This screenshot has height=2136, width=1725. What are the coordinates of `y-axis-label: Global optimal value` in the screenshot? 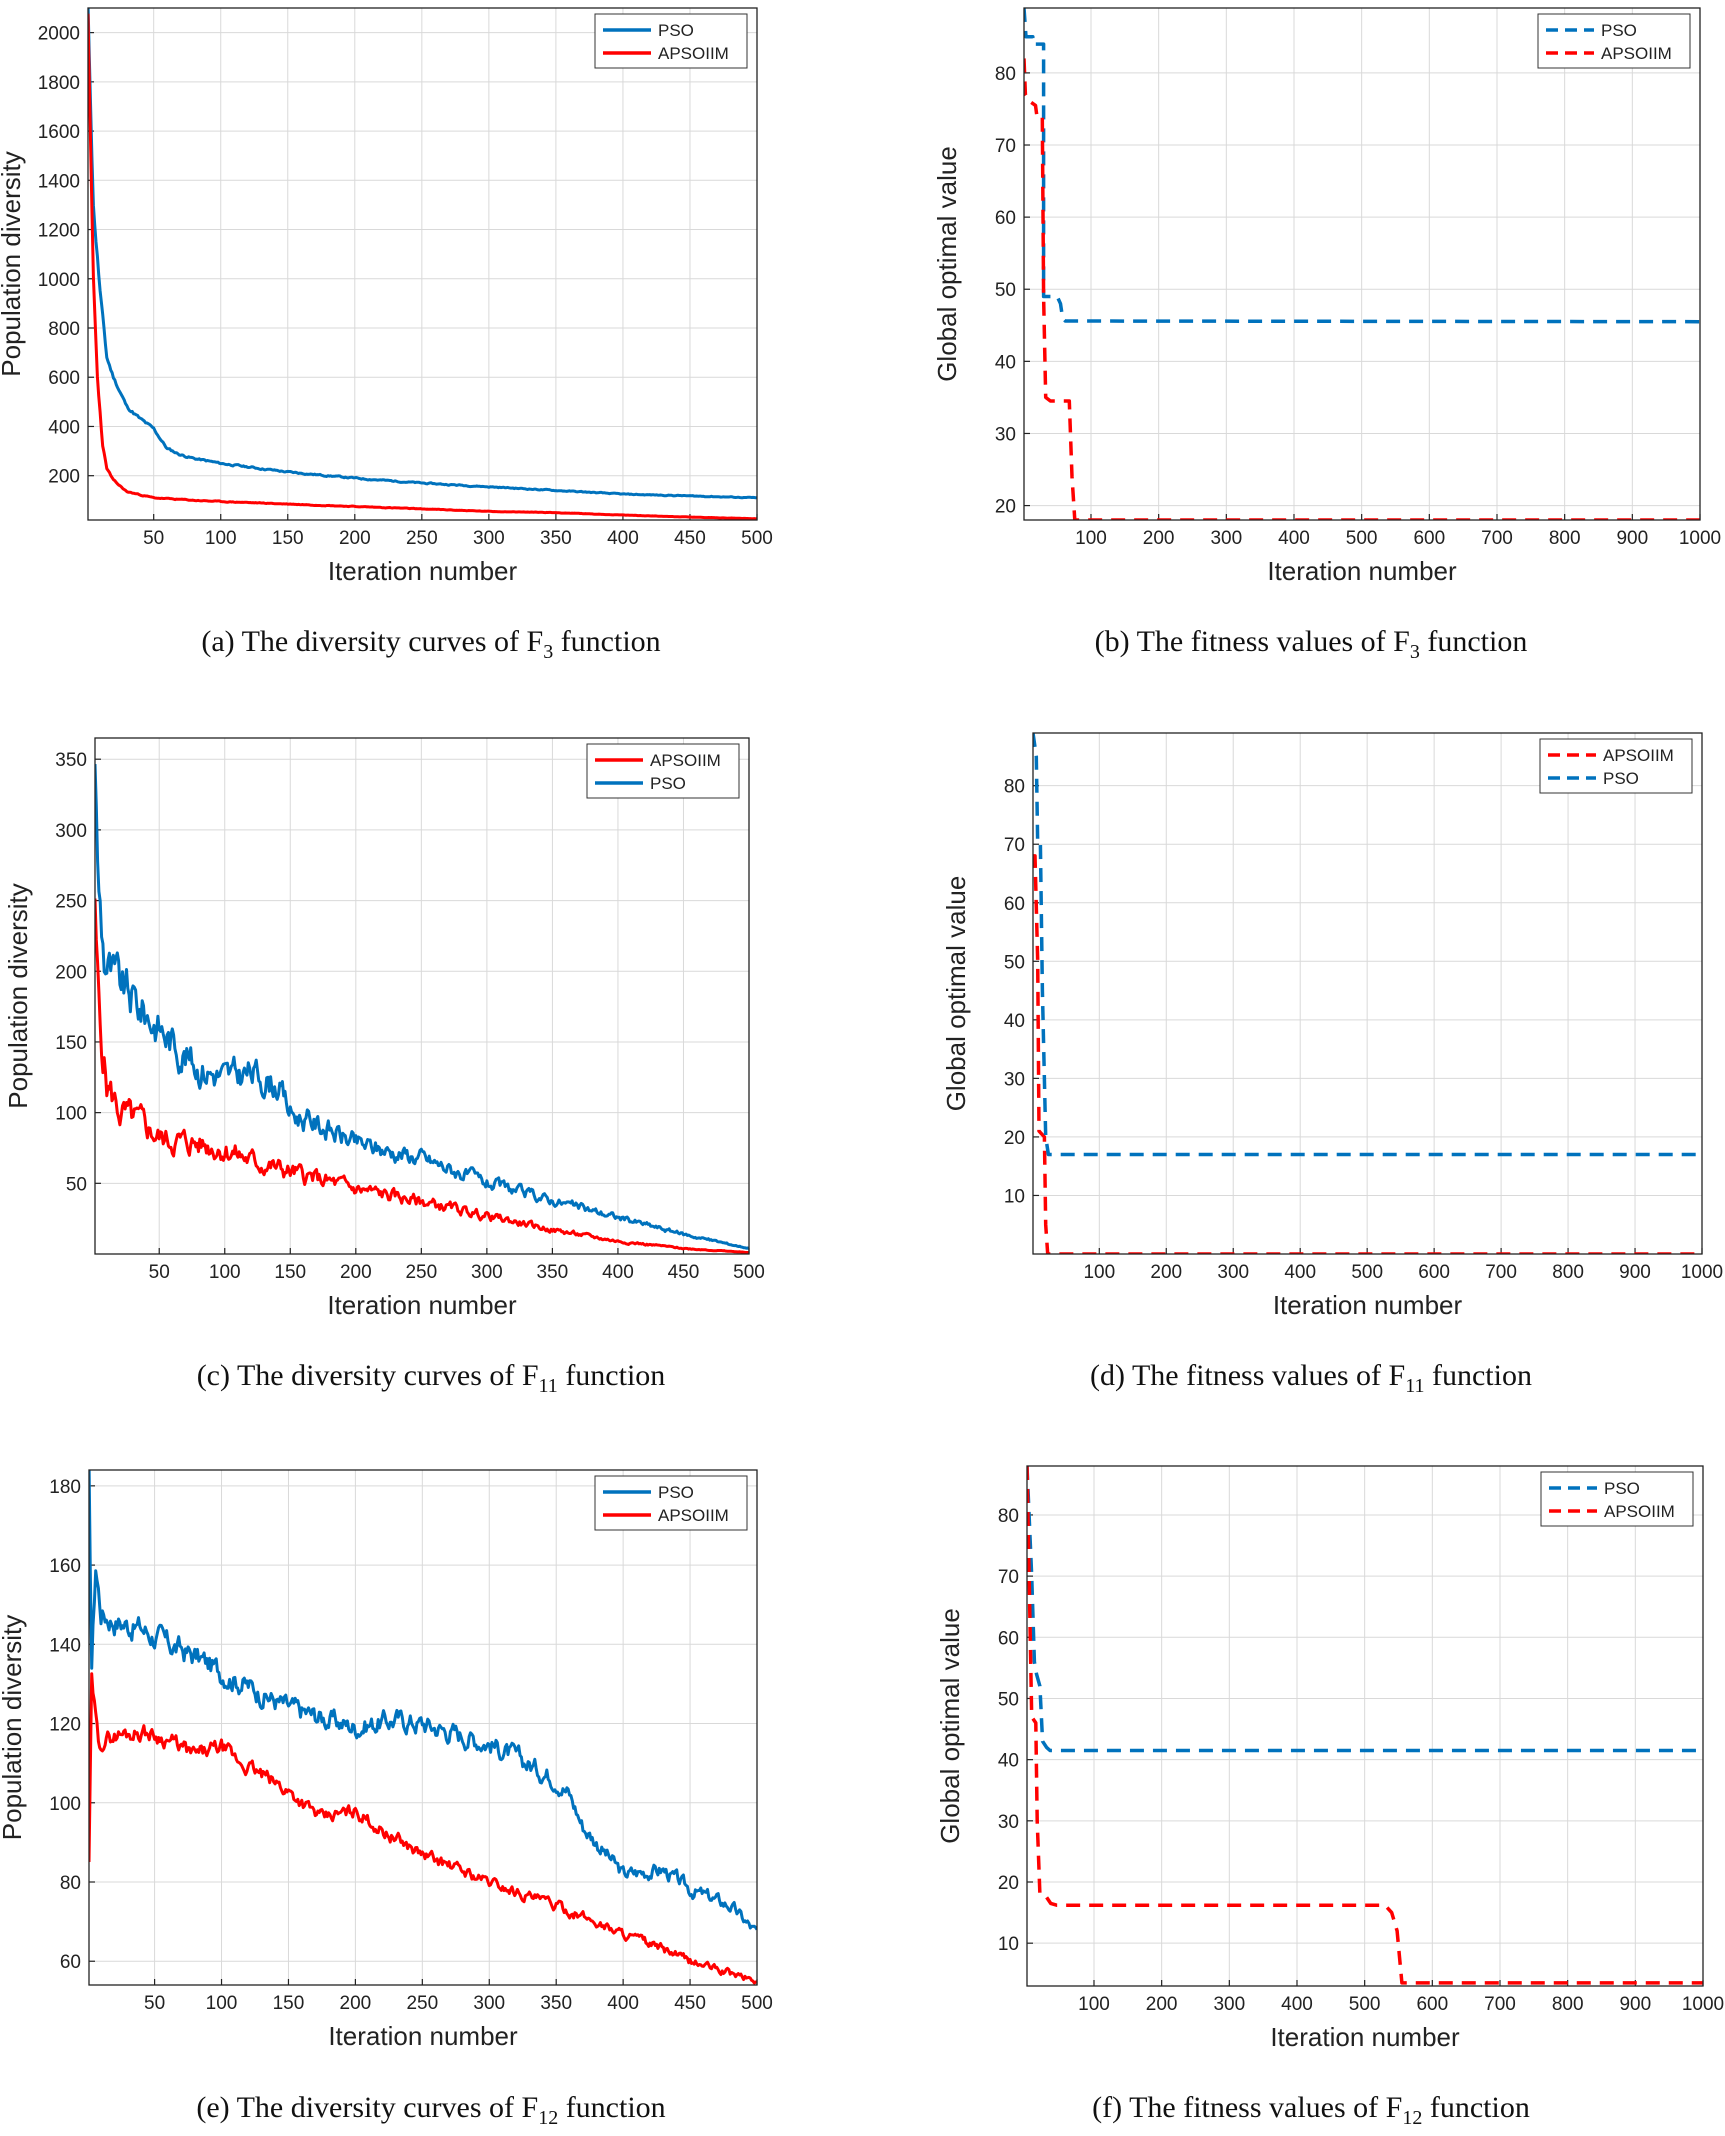 It's located at (950, 1726).